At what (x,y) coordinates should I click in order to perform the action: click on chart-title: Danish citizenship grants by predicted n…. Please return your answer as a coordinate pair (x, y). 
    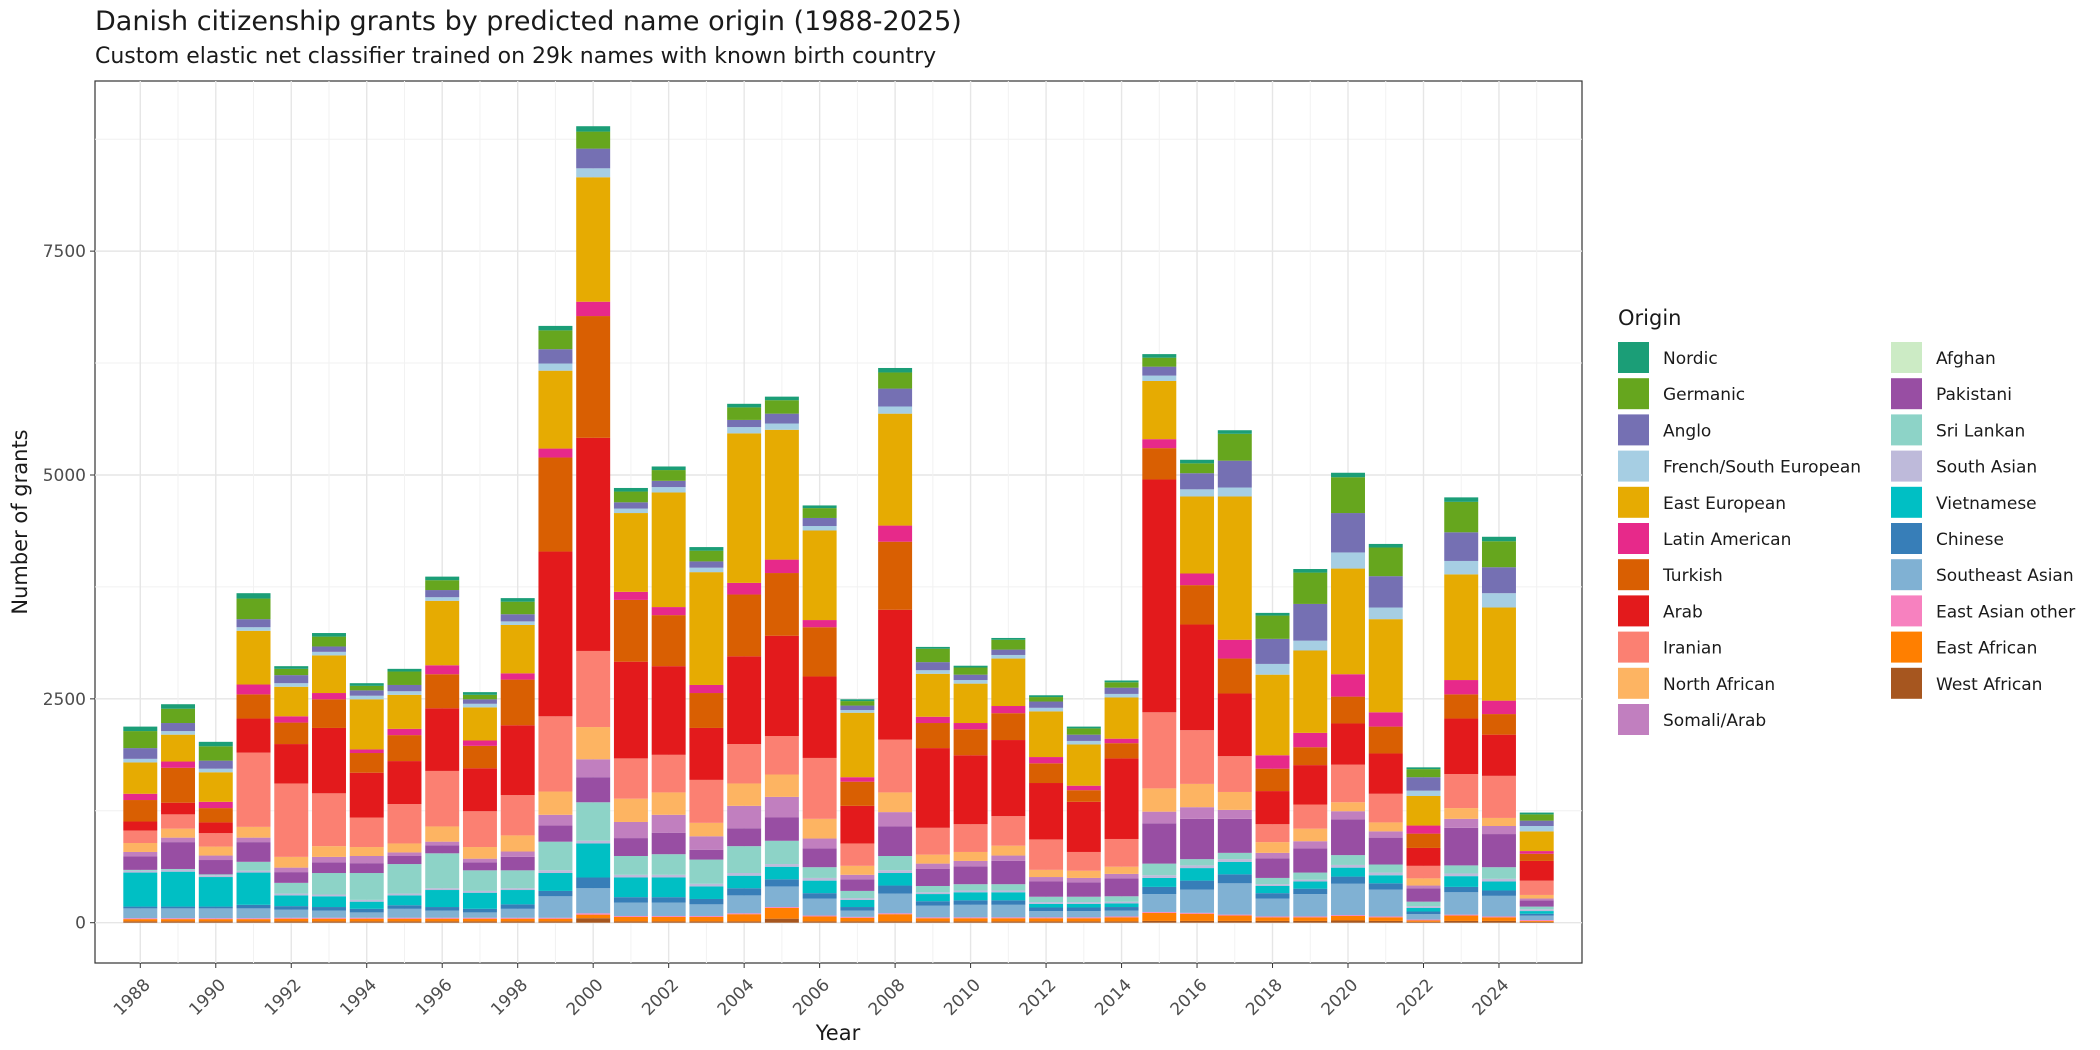
    Looking at the image, I should click on (528, 21).